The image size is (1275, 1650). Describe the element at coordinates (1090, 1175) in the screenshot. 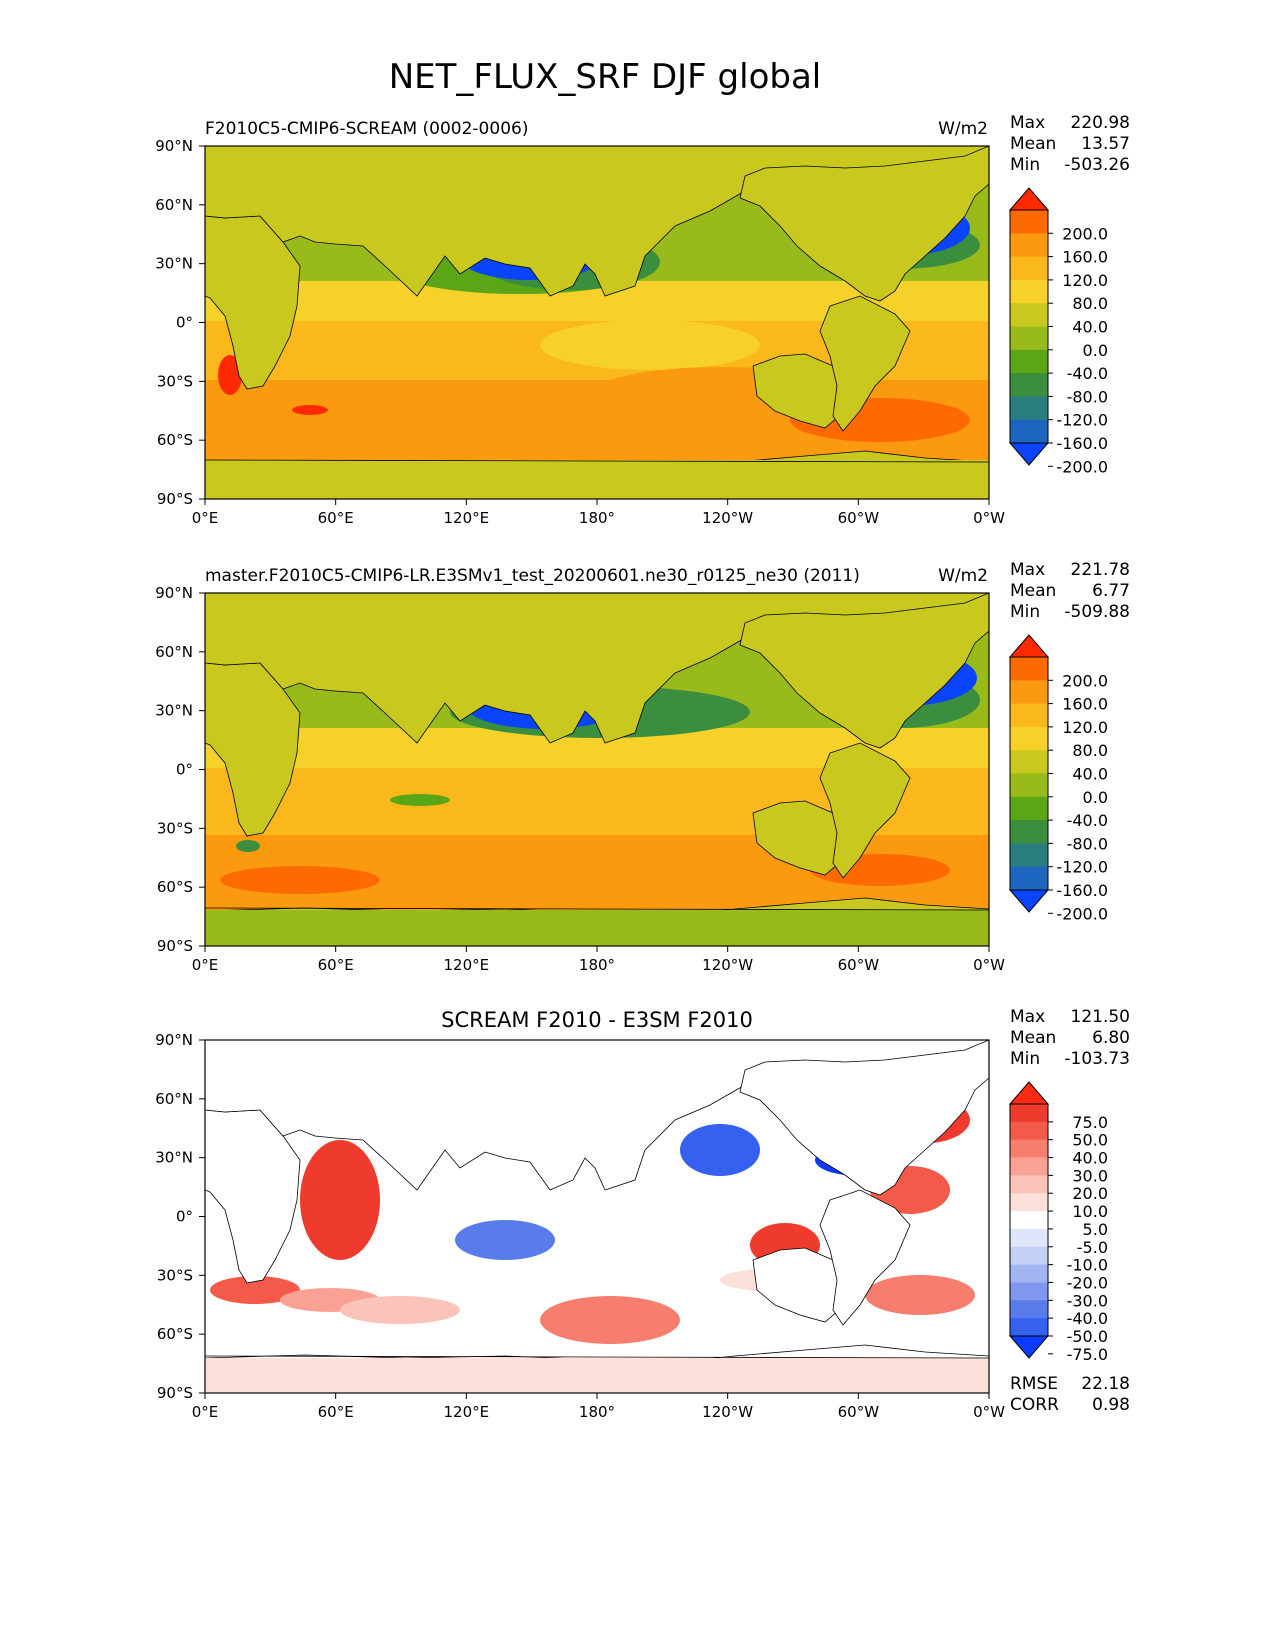

I see `colorbar-tick-label: 30.0` at that location.